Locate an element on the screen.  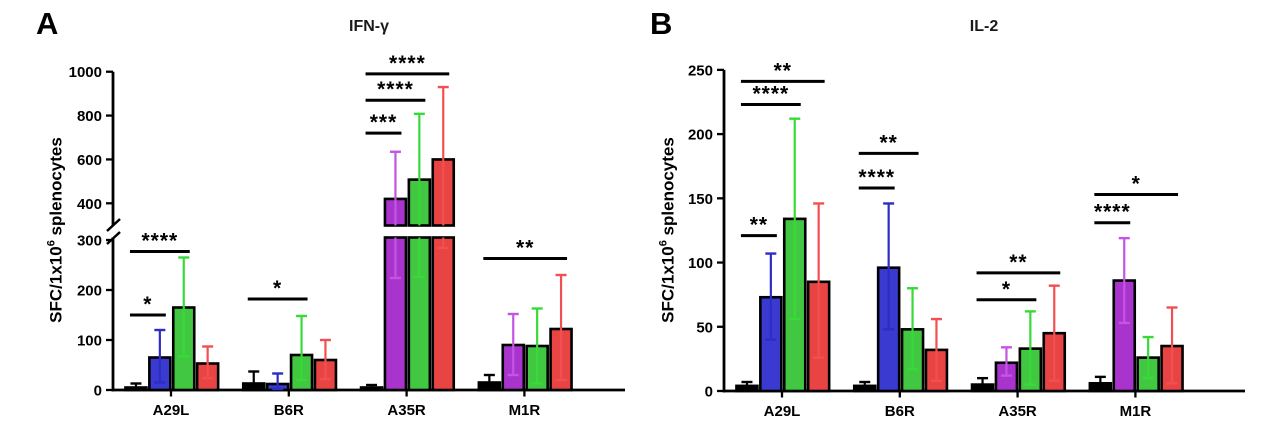
panel-a-letter: A is located at coordinates (47, 23).